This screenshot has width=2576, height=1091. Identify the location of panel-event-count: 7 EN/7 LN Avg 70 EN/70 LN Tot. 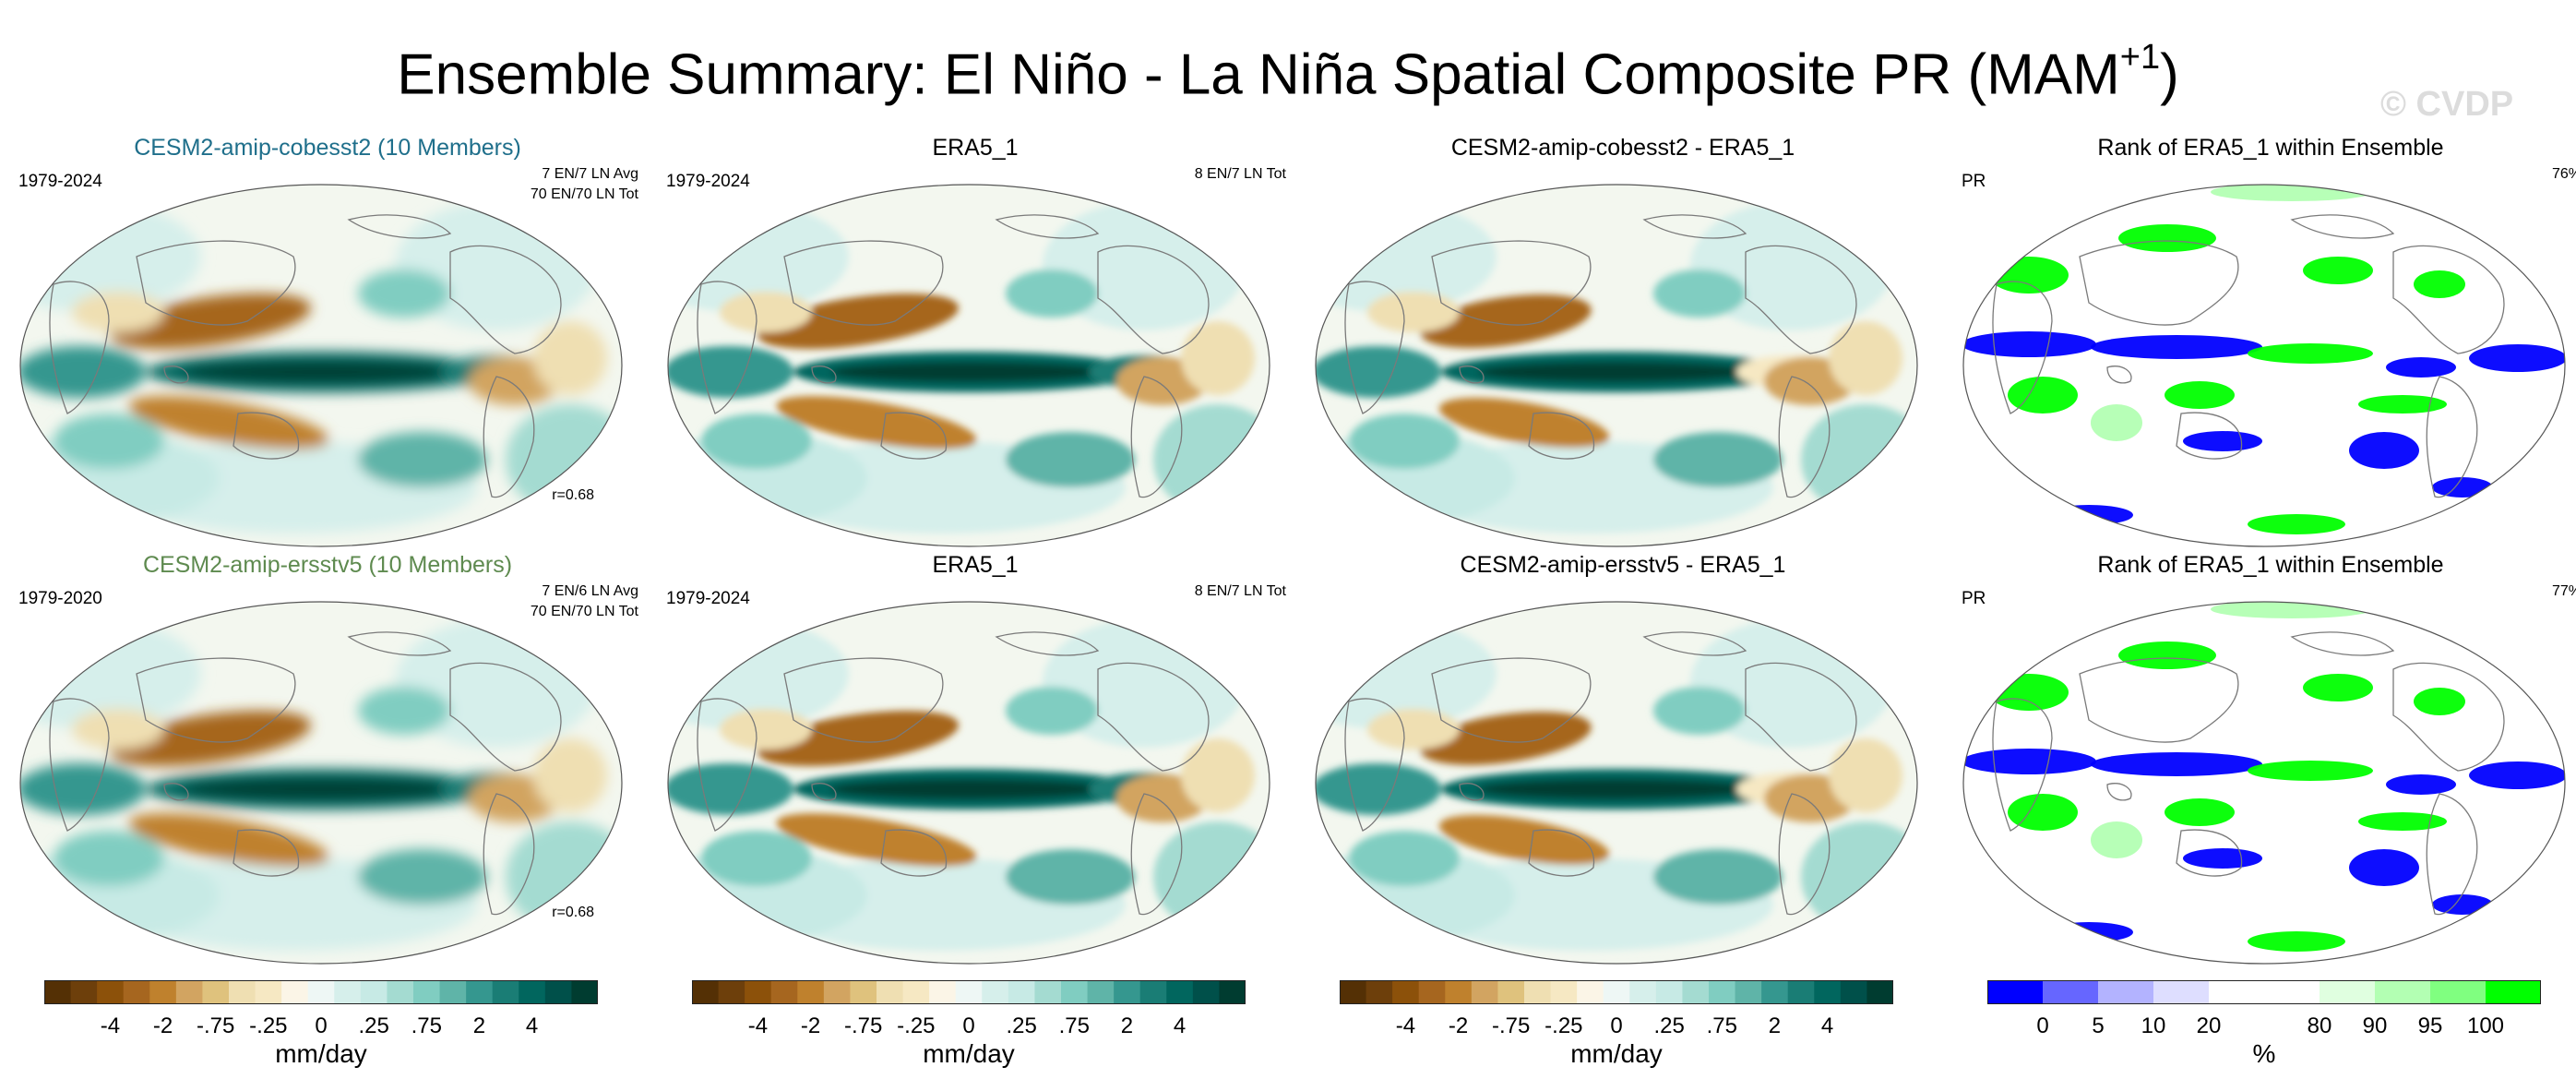
(584, 185).